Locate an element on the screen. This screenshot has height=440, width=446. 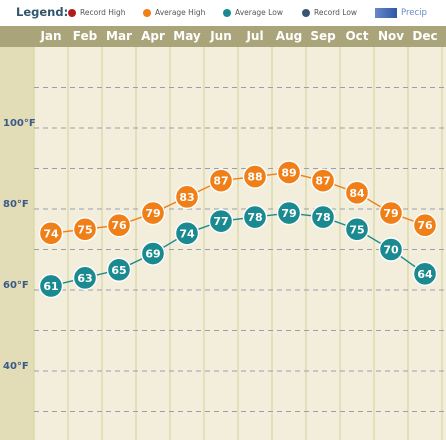
legend-title: Legend: is located at coordinates (42, 12).